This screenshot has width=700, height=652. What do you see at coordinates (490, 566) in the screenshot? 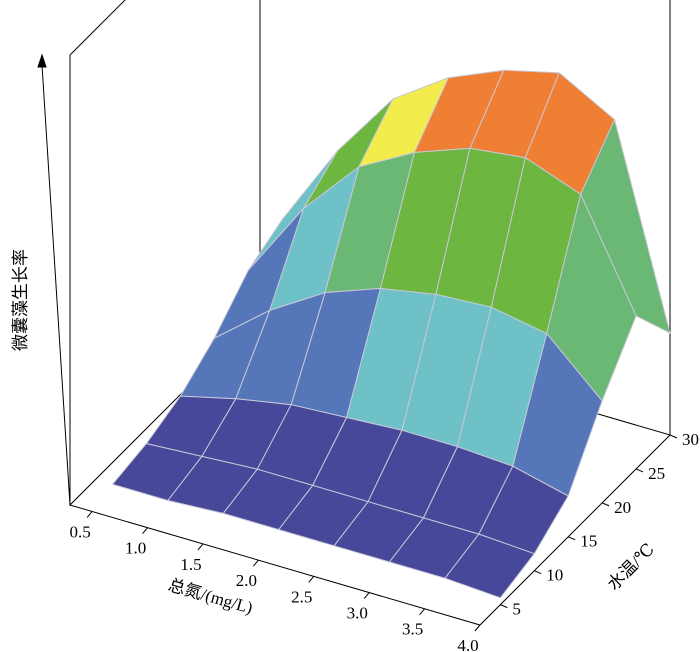
I see `surface-cell` at bounding box center [490, 566].